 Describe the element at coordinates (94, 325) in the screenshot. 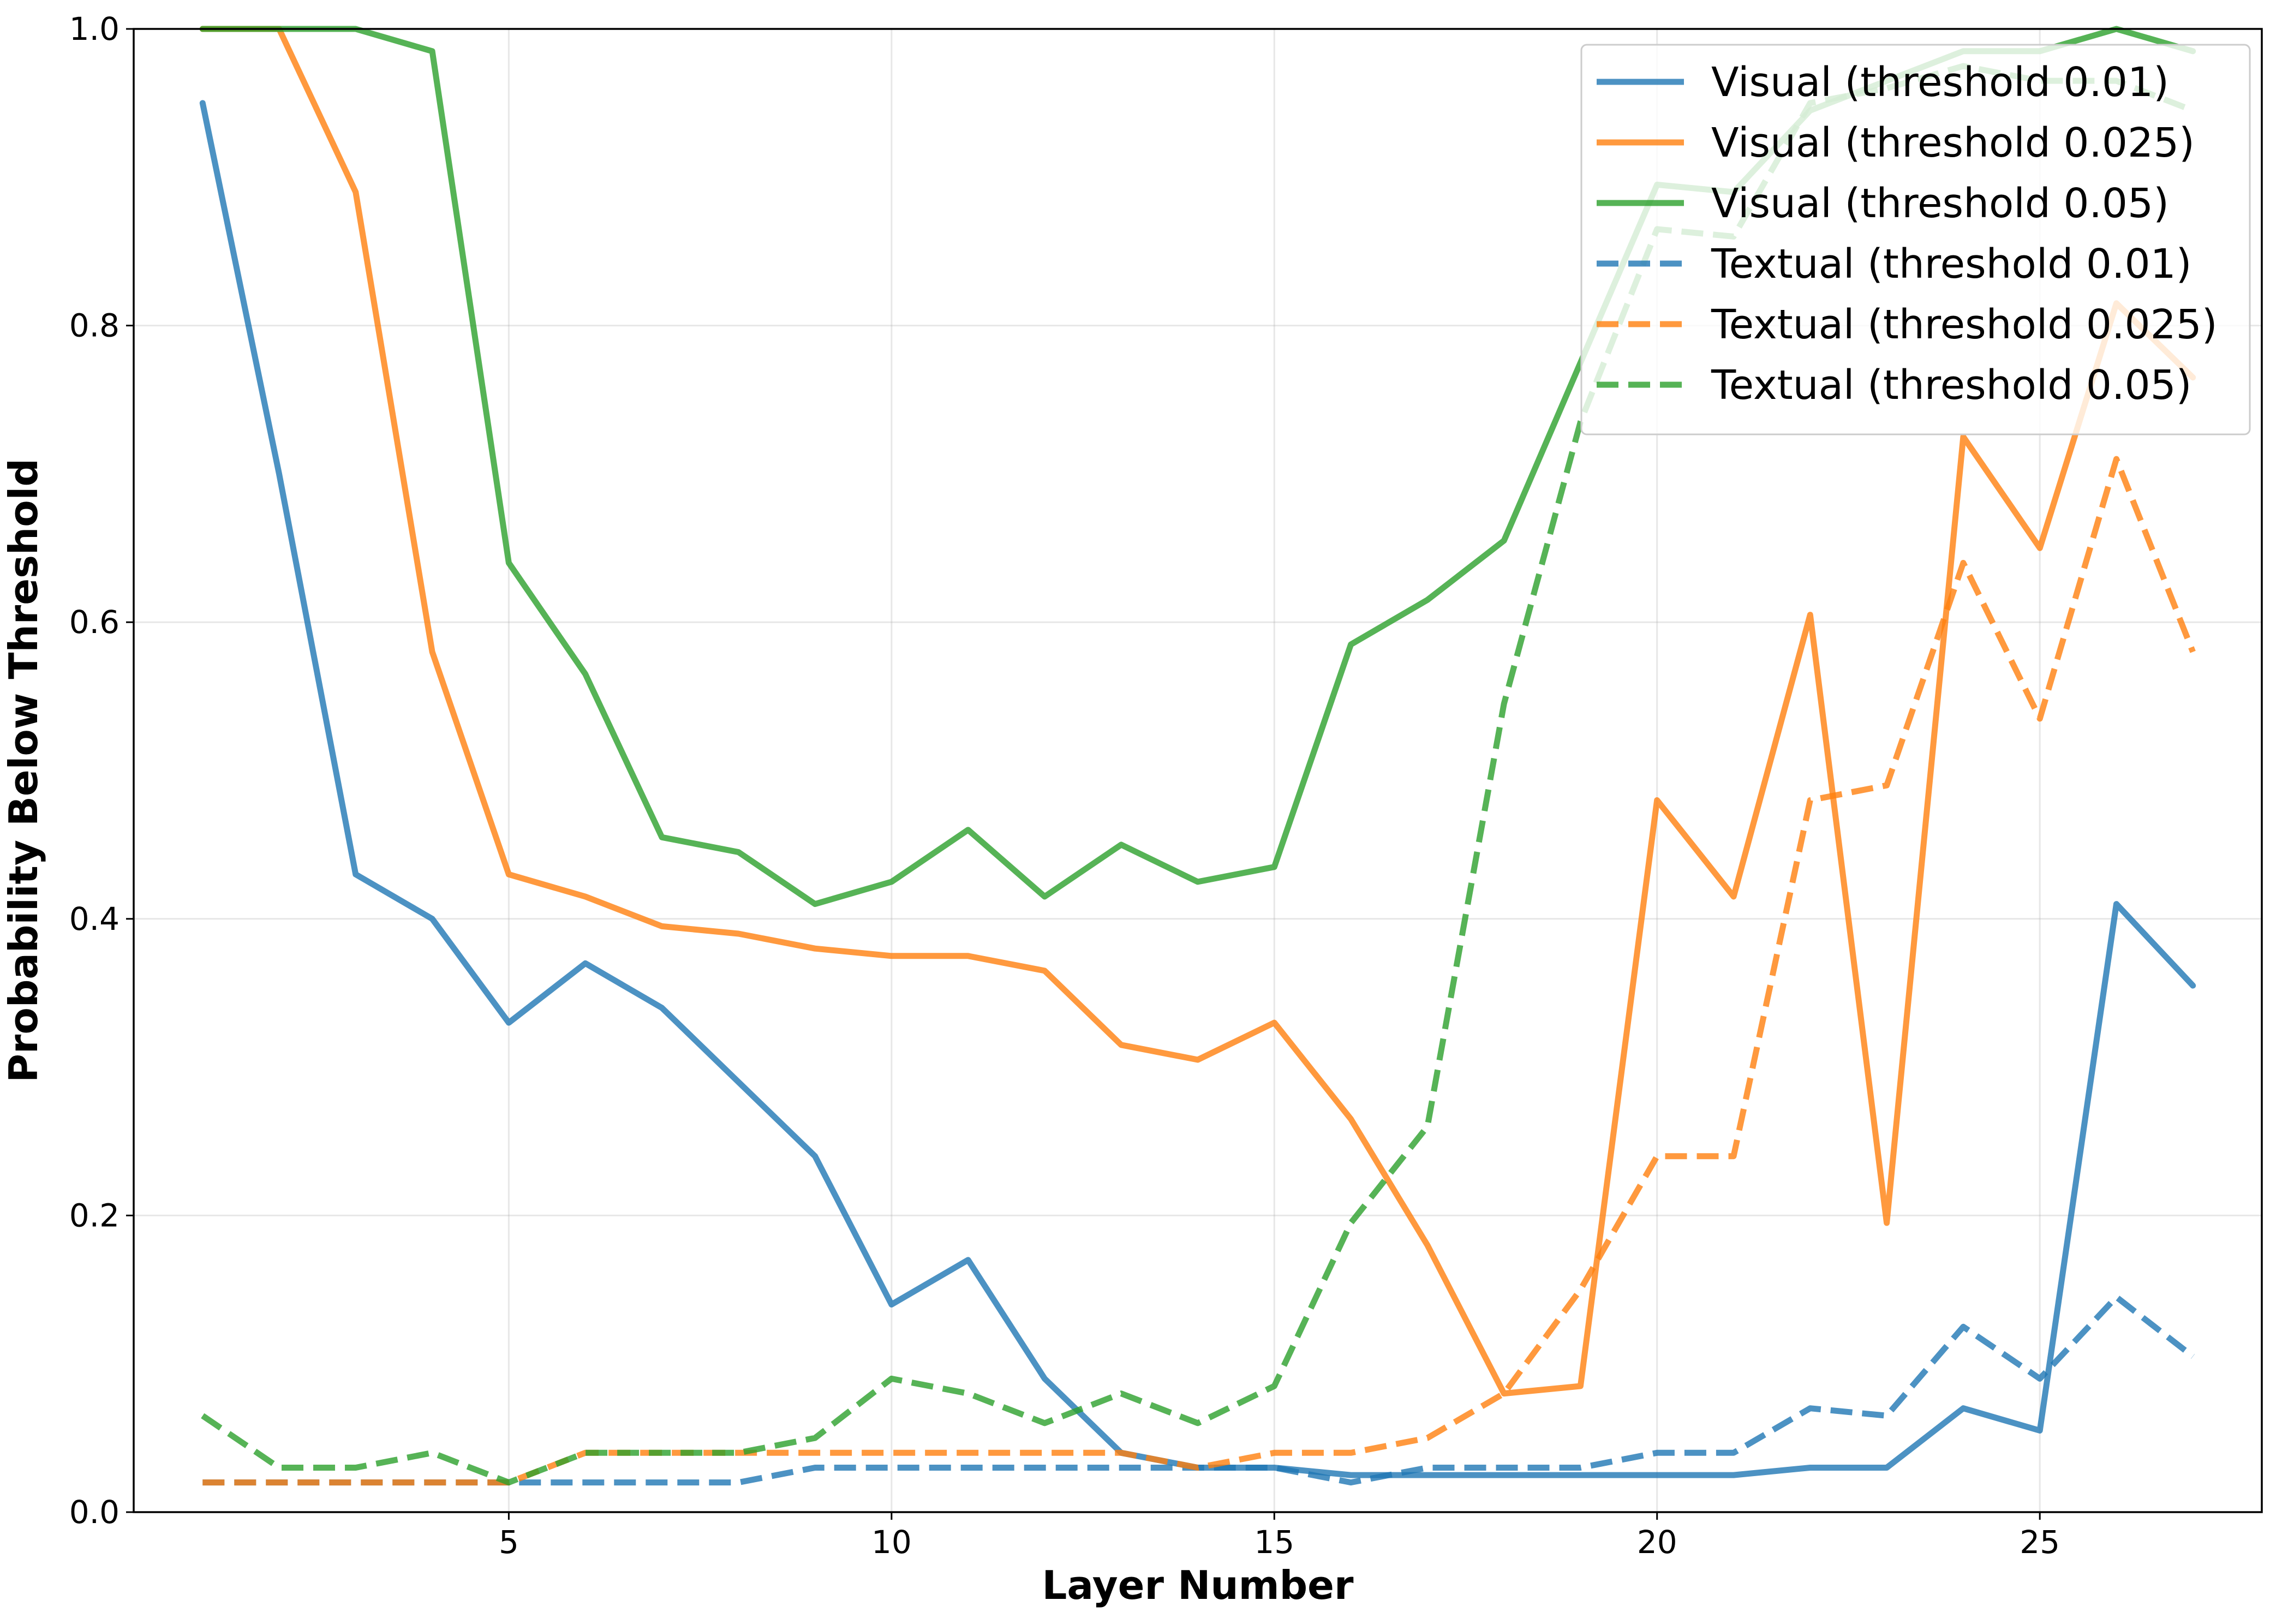

I see `y-tick-label: 0.8` at that location.